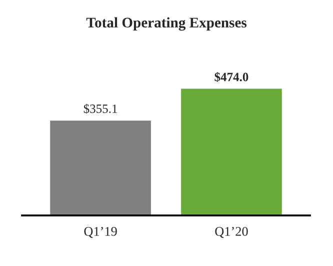  Describe the element at coordinates (100, 109) in the screenshot. I see `data-label: $355.1` at that location.